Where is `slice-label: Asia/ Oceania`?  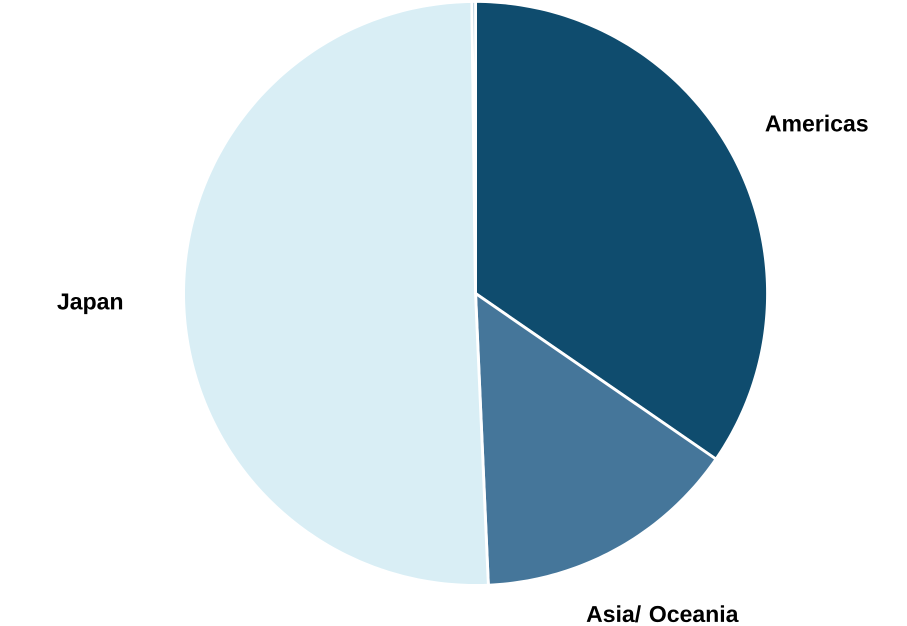 slice-label: Asia/ Oceania is located at coordinates (662, 613).